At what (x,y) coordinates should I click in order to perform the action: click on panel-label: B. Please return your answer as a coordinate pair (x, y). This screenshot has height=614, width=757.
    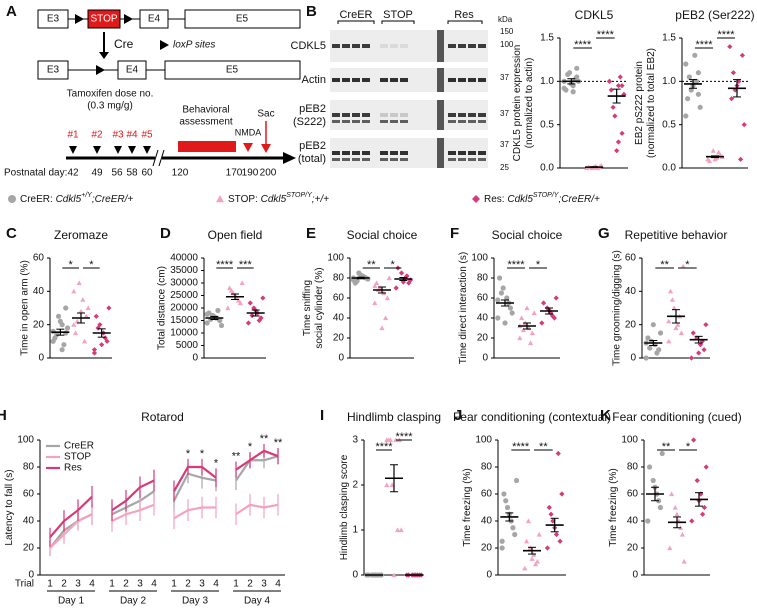
    Looking at the image, I should click on (311, 11).